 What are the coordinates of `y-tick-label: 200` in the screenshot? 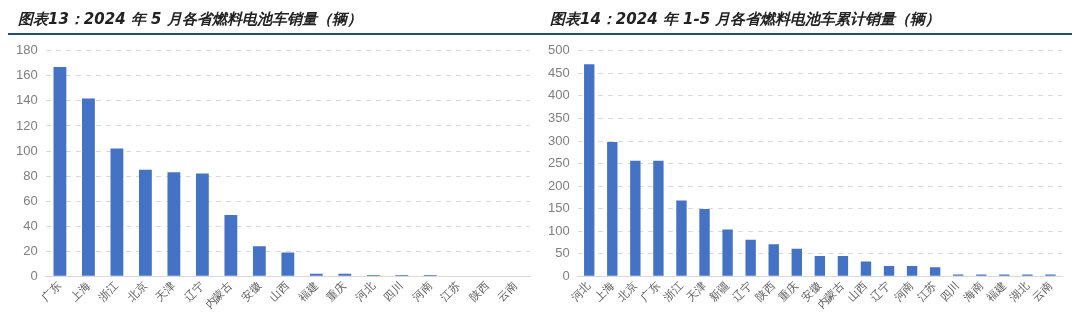 It's located at (558, 185).